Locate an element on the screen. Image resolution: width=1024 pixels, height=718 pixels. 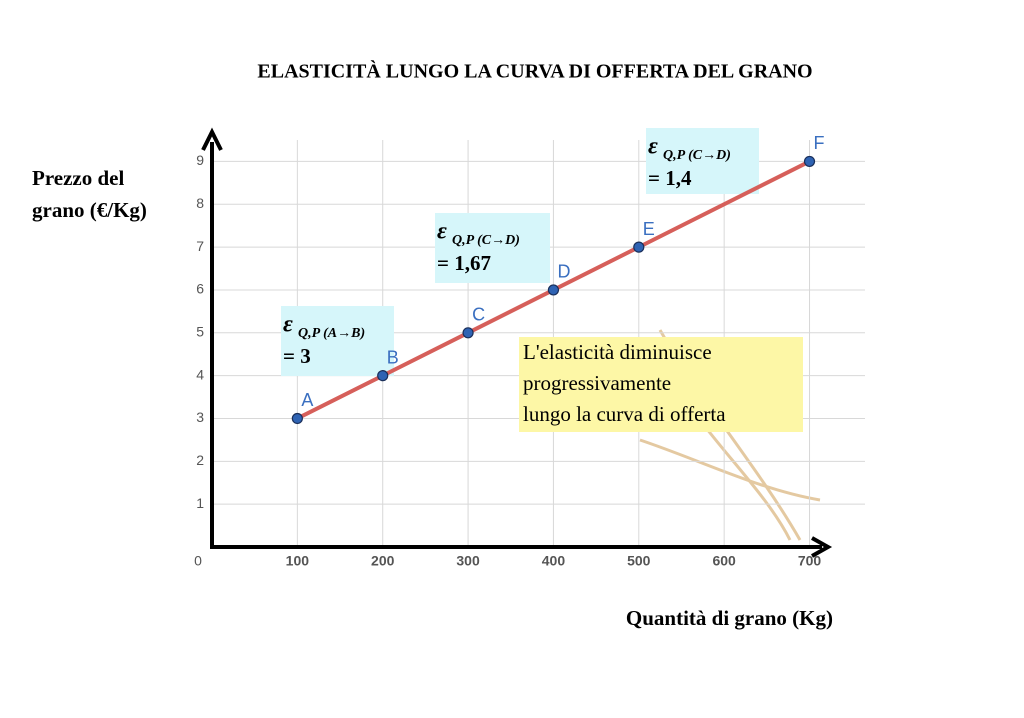
y-tick-label: 4 is located at coordinates (200, 374).